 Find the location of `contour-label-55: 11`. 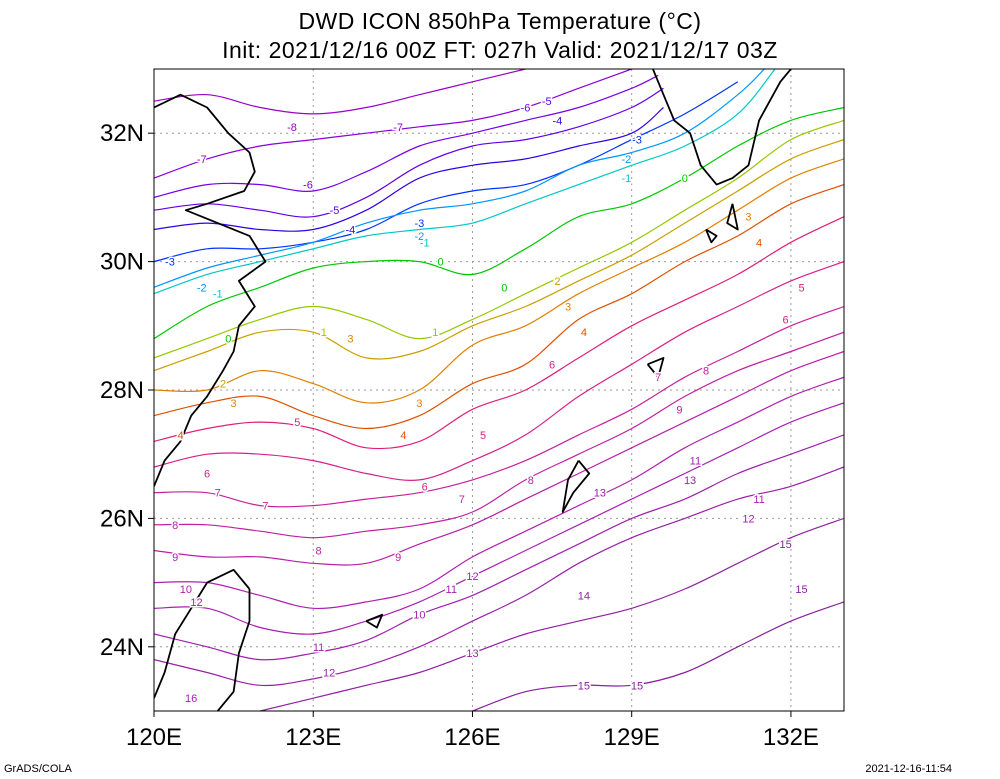

contour-label-55: 11 is located at coordinates (318, 648).